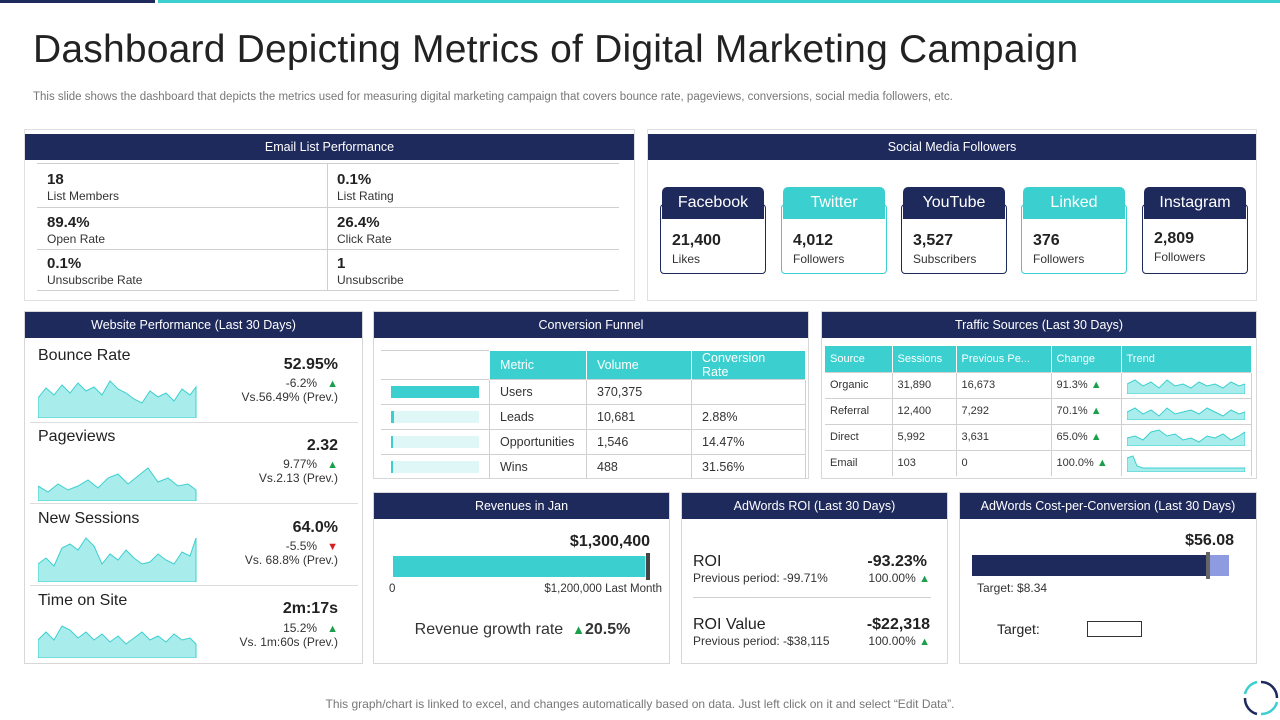 The image size is (1280, 720). What do you see at coordinates (1038, 462) in the screenshot?
I see `table-row: Email 103 0 100.0% ▲` at bounding box center [1038, 462].